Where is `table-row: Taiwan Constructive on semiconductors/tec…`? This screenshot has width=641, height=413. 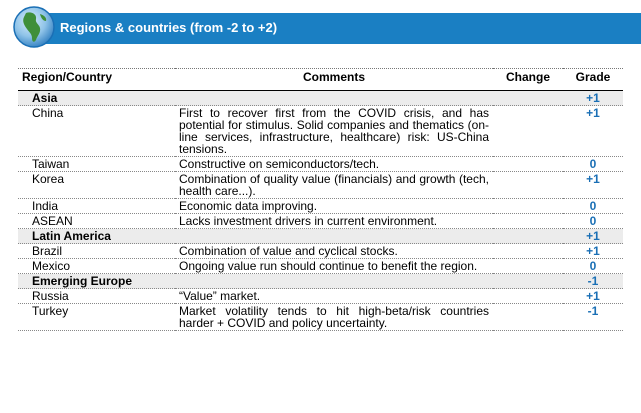 table-row: Taiwan Constructive on semiconductors/tec… is located at coordinates (320, 164).